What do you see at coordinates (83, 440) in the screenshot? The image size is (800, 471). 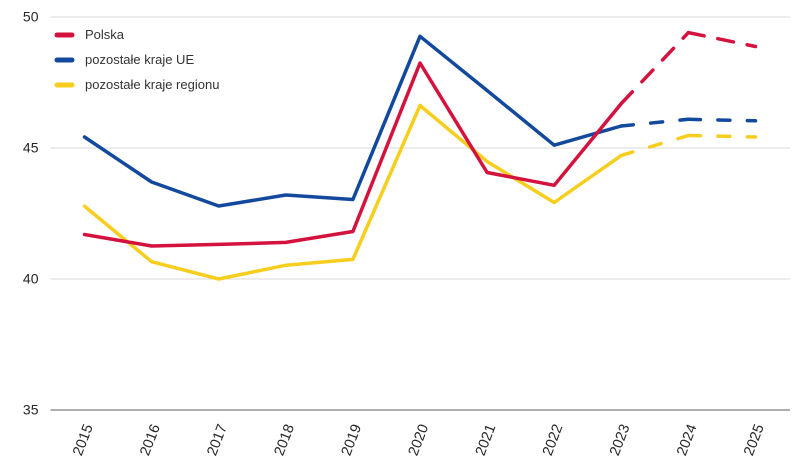 I see `svg-text: 2015` at bounding box center [83, 440].